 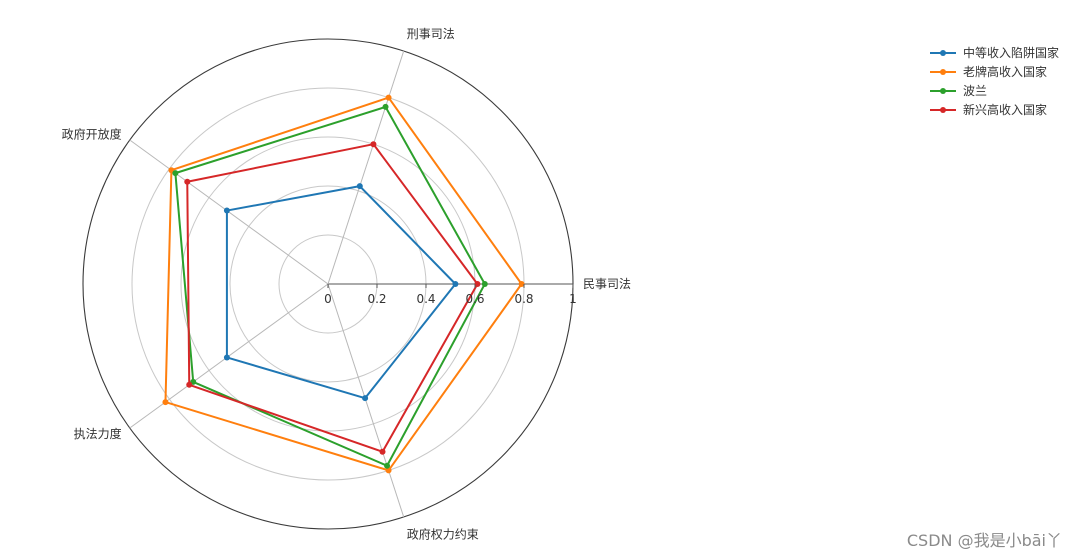 What do you see at coordinates (443, 534) in the screenshot?
I see `axis-label: 政府权力约束` at bounding box center [443, 534].